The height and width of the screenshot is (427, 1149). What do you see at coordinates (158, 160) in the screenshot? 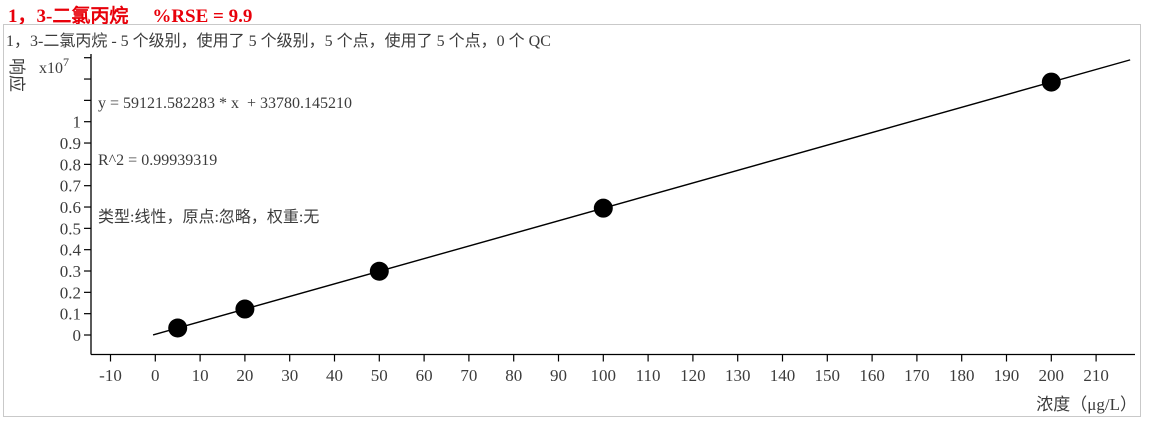
I see `fit-r-squared: R^2 = 0.99939319` at bounding box center [158, 160].